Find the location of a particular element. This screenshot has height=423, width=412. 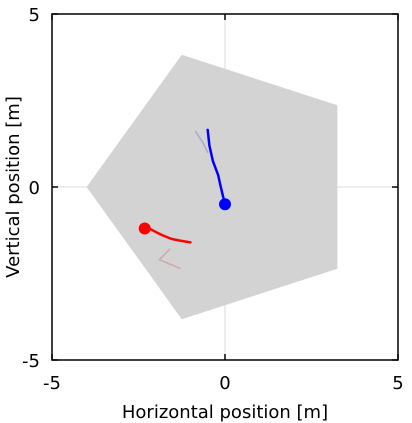

y-tick-label: 0 is located at coordinates (34, 188).